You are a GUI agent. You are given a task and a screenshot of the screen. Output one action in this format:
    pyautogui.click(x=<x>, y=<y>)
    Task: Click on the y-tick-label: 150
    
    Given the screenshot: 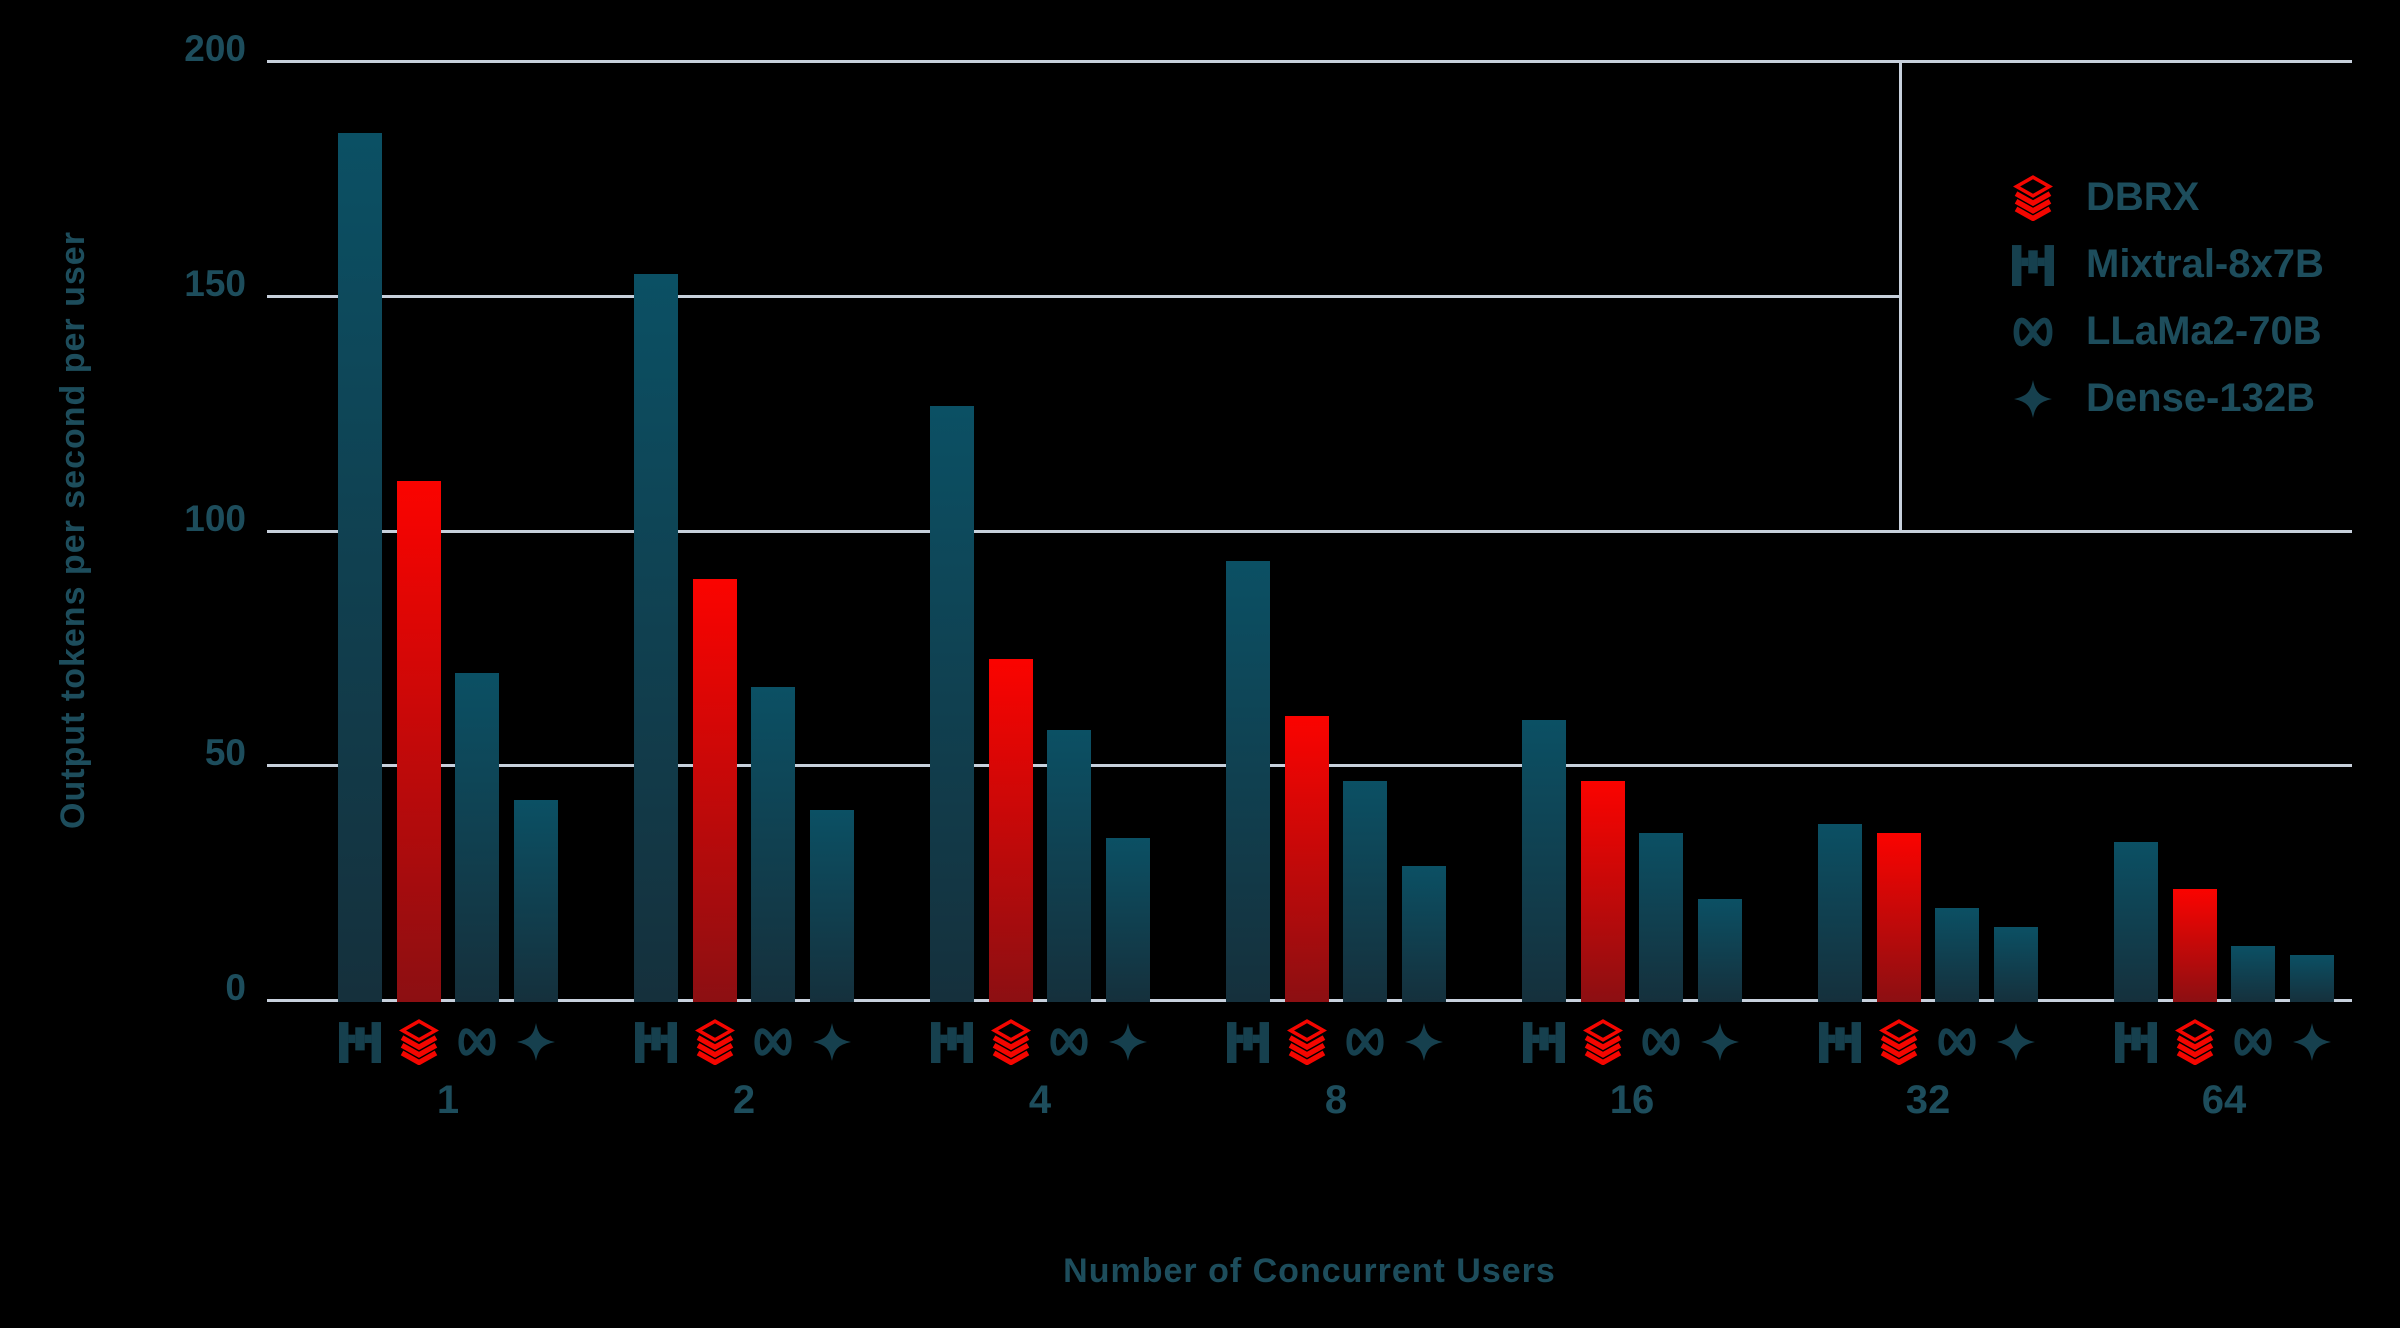 What is the action you would take?
    pyautogui.click(x=215, y=283)
    